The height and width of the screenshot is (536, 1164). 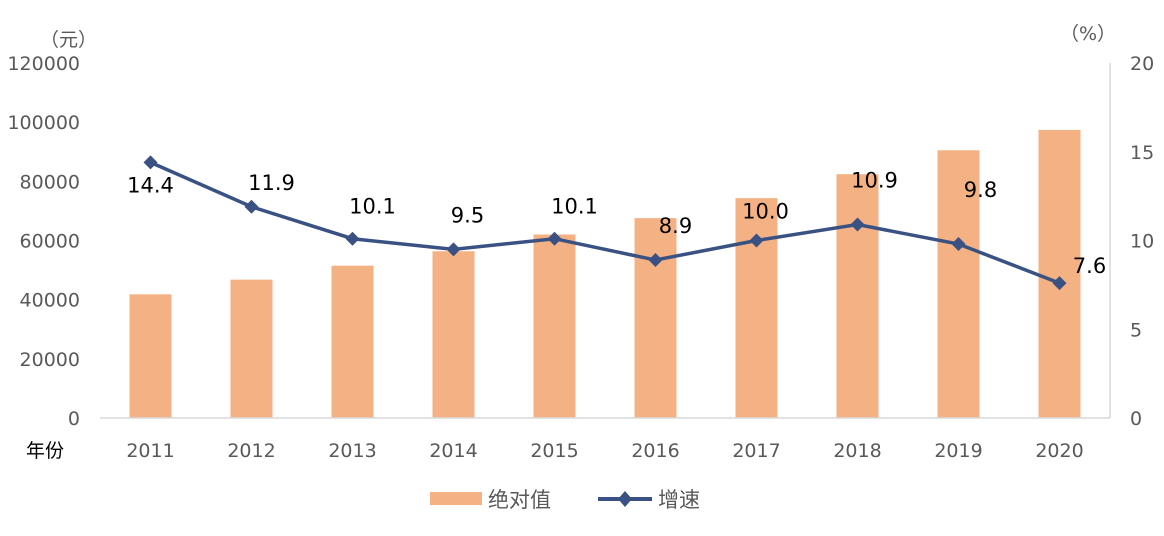 I want to click on left-tick-label: 120000, so click(x=43, y=64).